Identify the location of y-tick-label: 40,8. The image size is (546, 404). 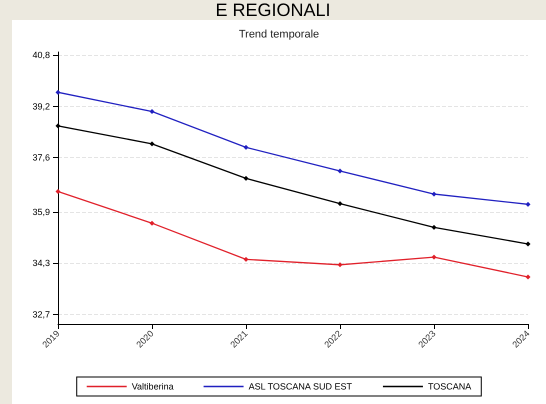
(41, 55).